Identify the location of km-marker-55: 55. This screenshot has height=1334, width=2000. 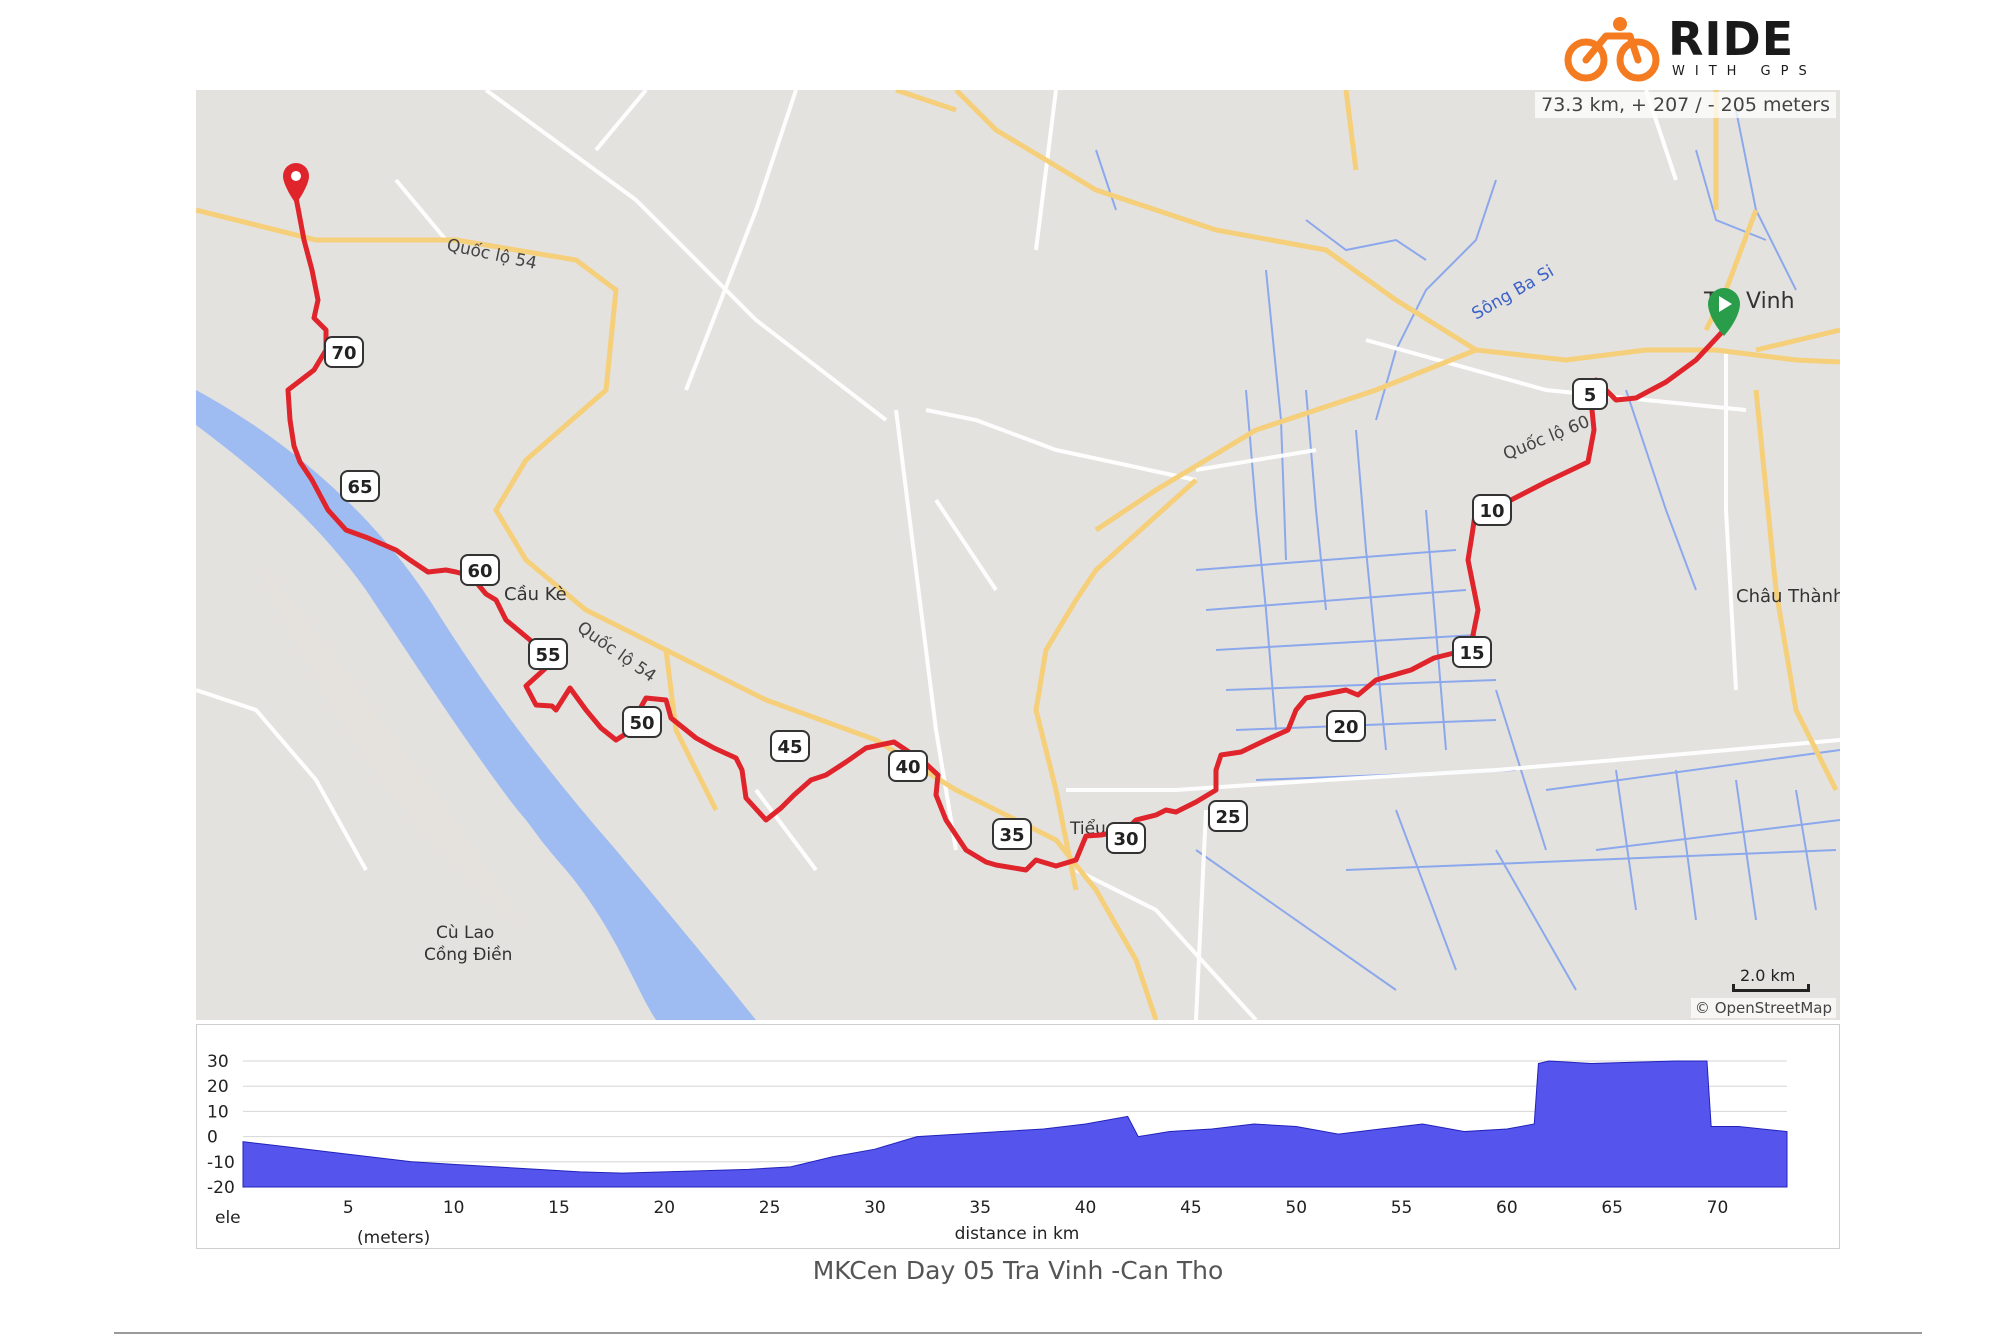
(548, 654).